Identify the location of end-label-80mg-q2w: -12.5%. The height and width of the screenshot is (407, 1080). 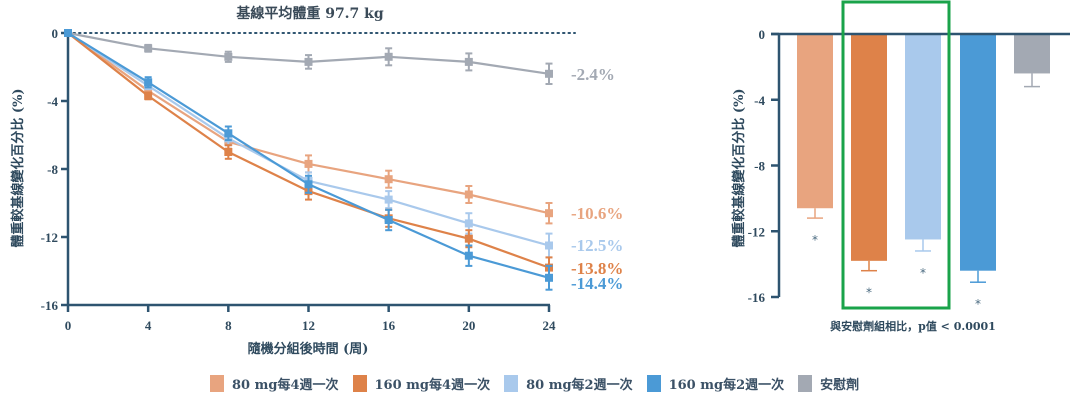
(597, 245).